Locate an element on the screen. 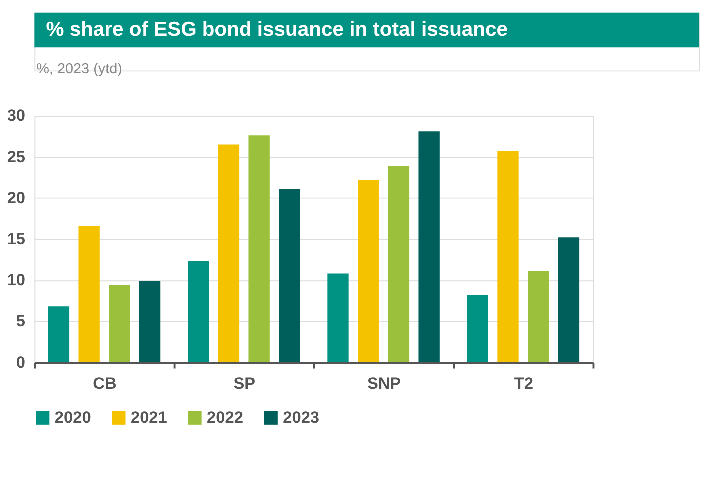 This screenshot has height=480, width=704. x-tick-label: T2 is located at coordinates (524, 383).